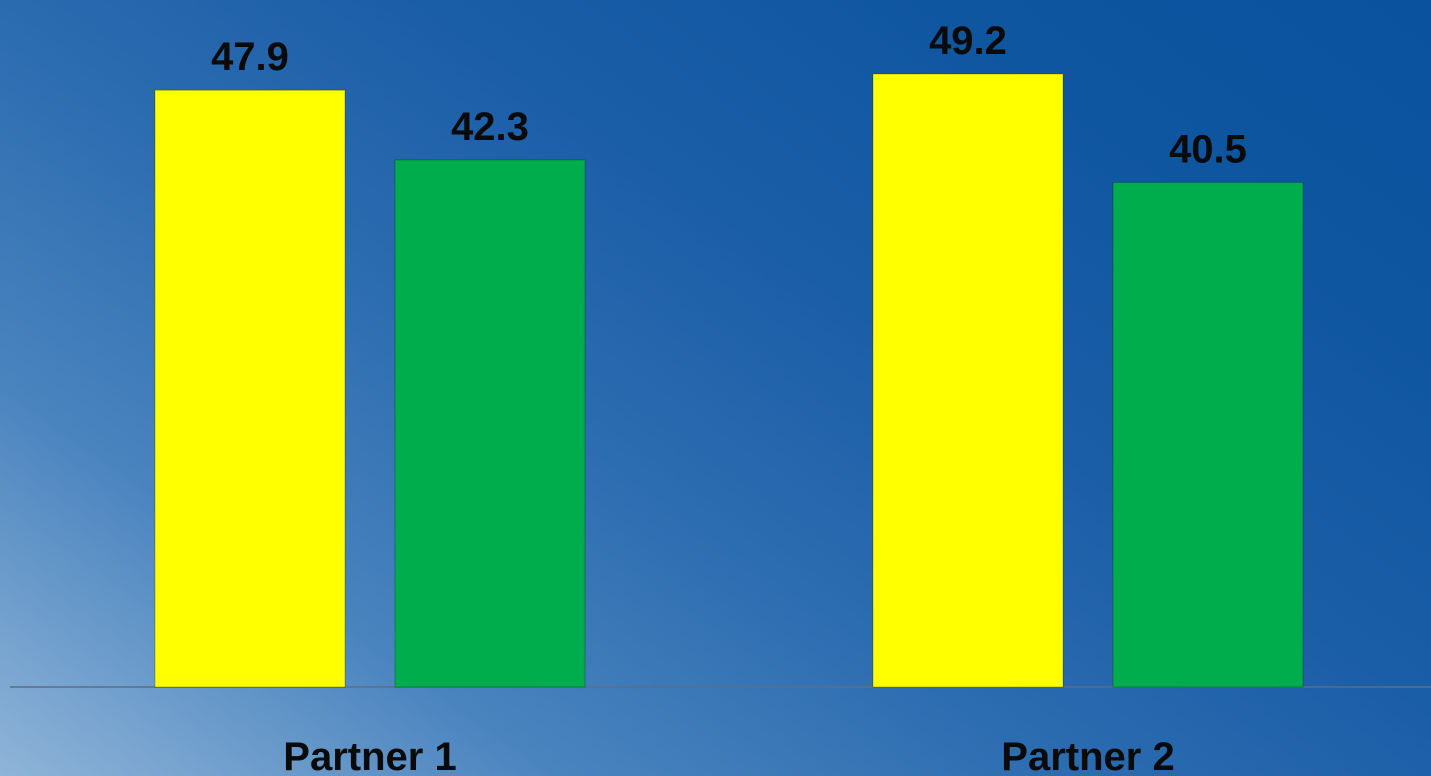 This screenshot has height=776, width=1431. What do you see at coordinates (729, 95) in the screenshot?
I see `data-labels-group: 47.9 49.2 42.3 40.5` at bounding box center [729, 95].